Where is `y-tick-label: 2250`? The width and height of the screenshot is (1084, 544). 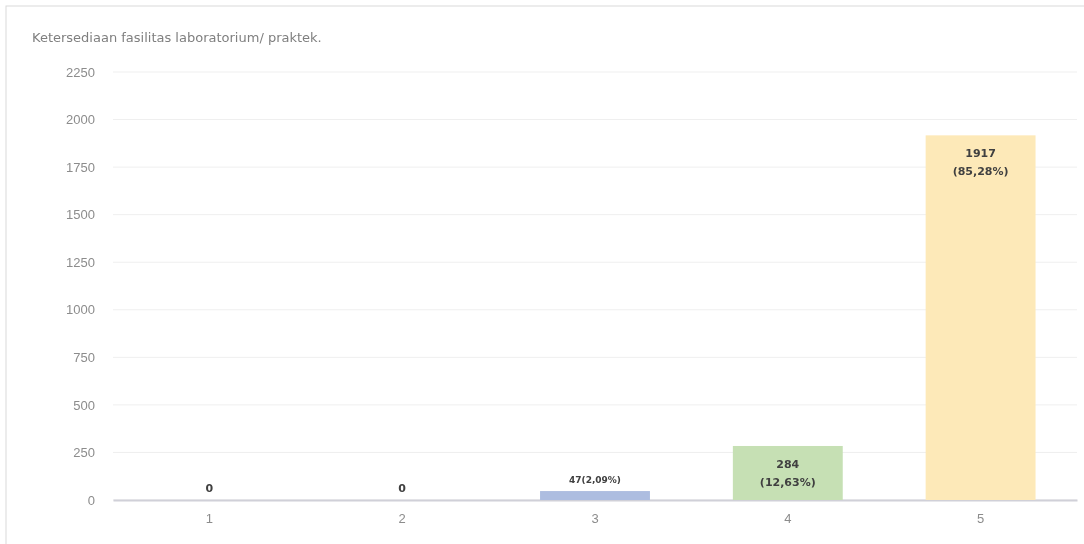 y-tick-label: 2250 is located at coordinates (80, 72).